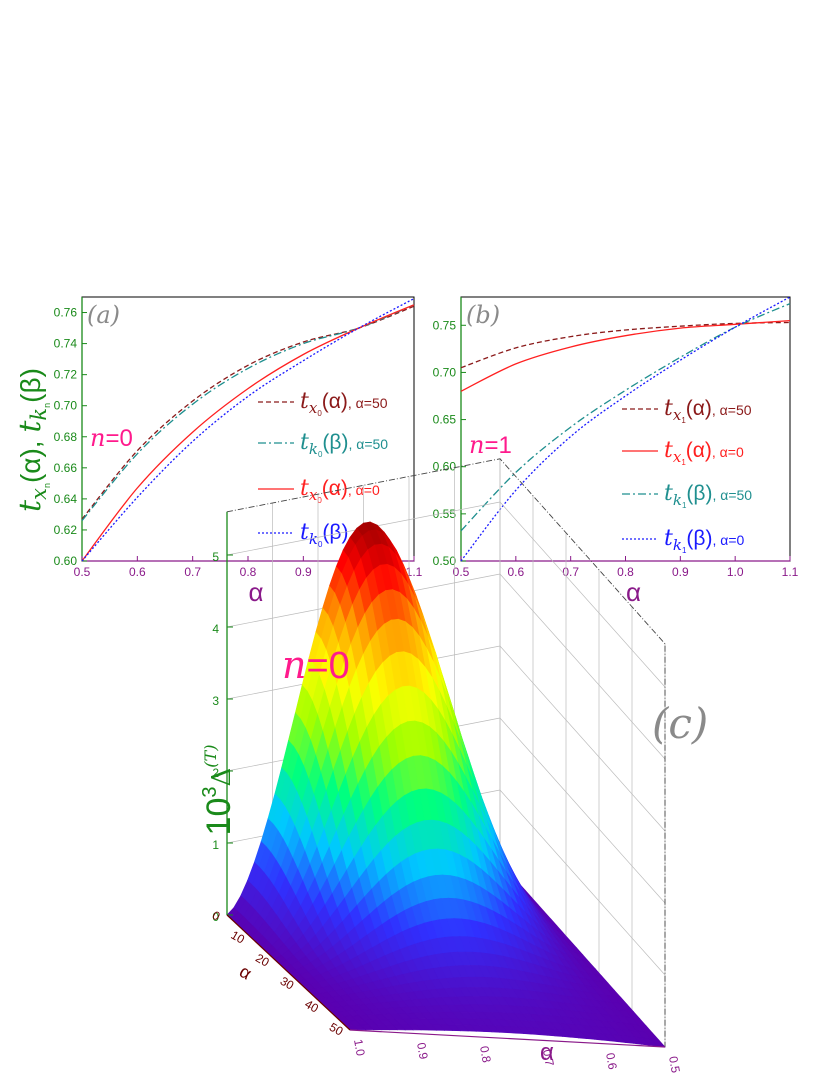  I want to click on x3d-axis-label: α, so click(547, 1052).